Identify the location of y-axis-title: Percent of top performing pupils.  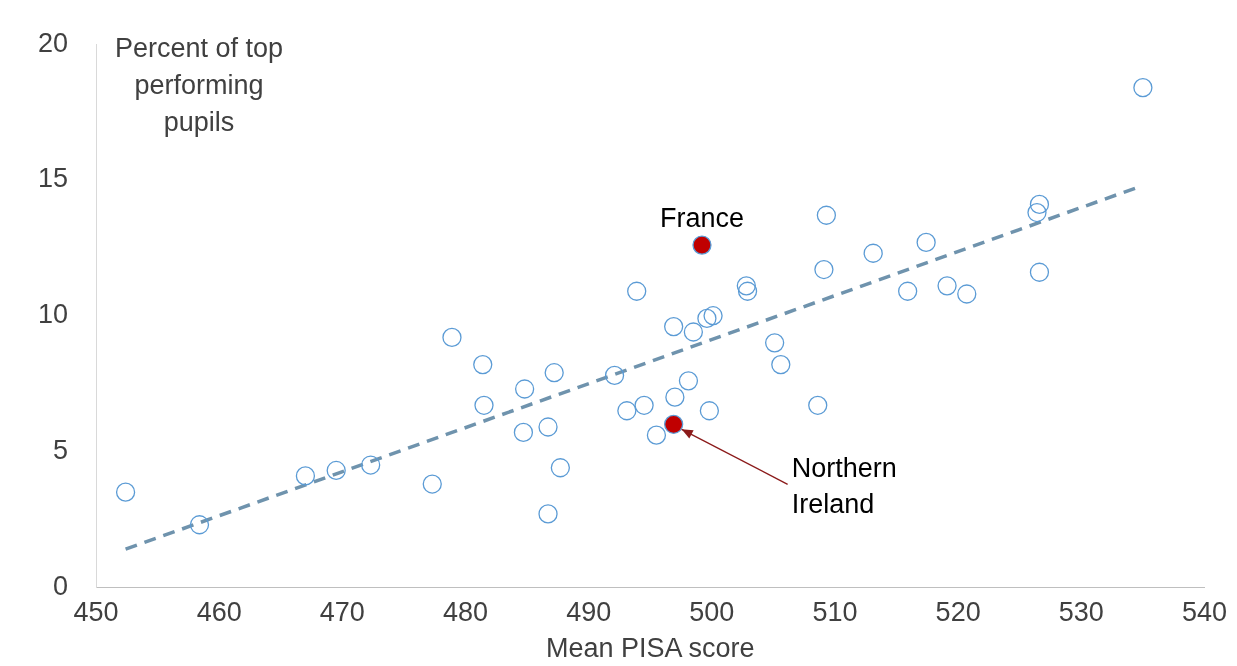
(199, 85).